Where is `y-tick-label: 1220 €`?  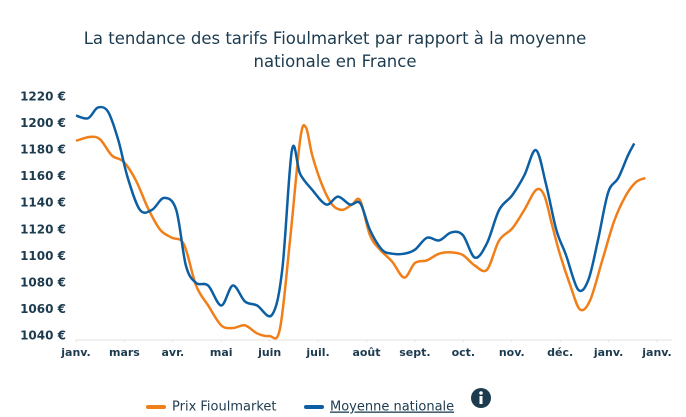
y-tick-label: 1220 € is located at coordinates (43, 97).